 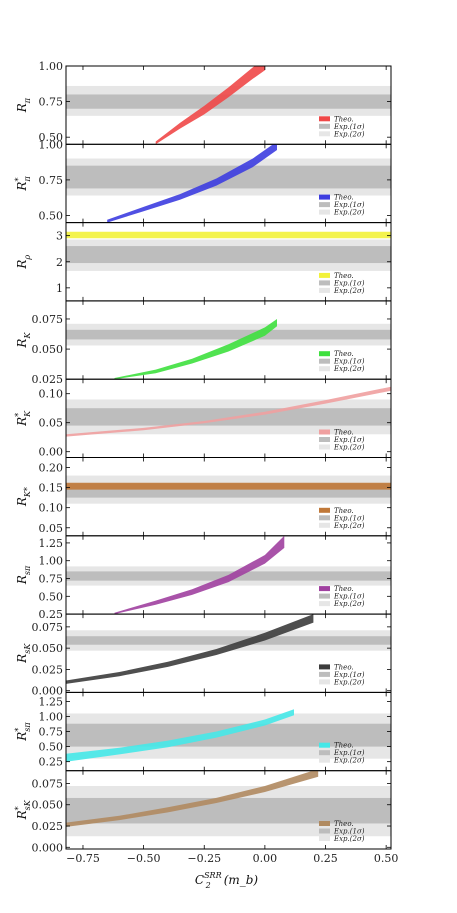 I want to click on x-axis-label: CSRR 2 (m_b), so click(x=227, y=880).